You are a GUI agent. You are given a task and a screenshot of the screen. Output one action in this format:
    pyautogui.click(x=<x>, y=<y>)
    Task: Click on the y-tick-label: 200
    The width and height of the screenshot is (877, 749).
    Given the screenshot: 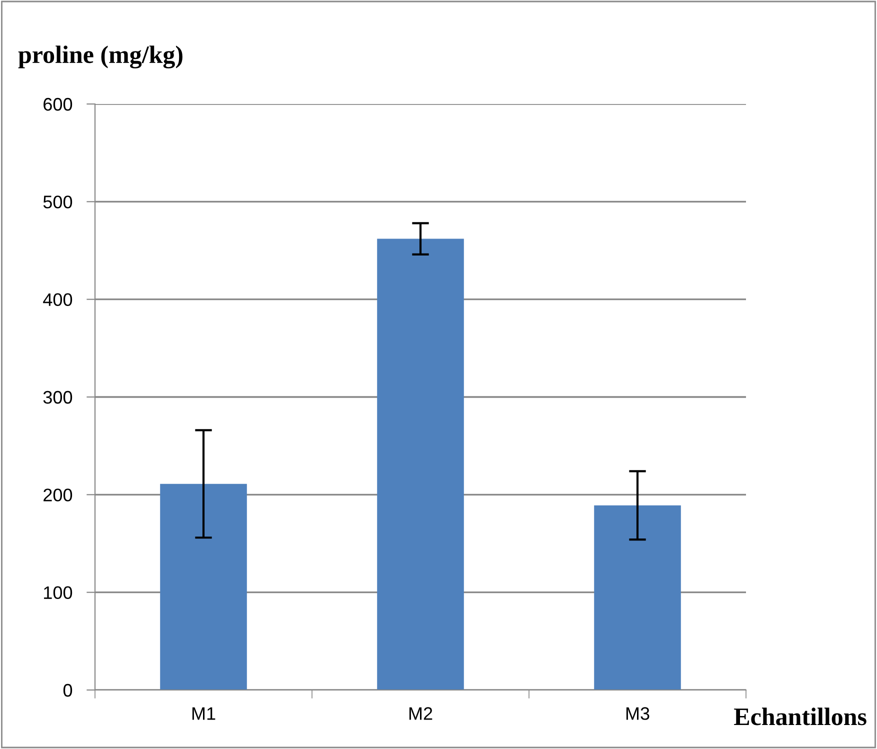 What is the action you would take?
    pyautogui.click(x=58, y=495)
    